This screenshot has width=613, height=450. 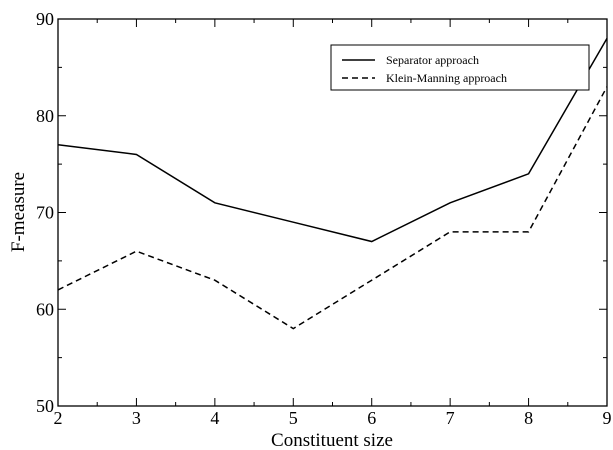 What do you see at coordinates (45, 116) in the screenshot?
I see `y-tick-label: 80` at bounding box center [45, 116].